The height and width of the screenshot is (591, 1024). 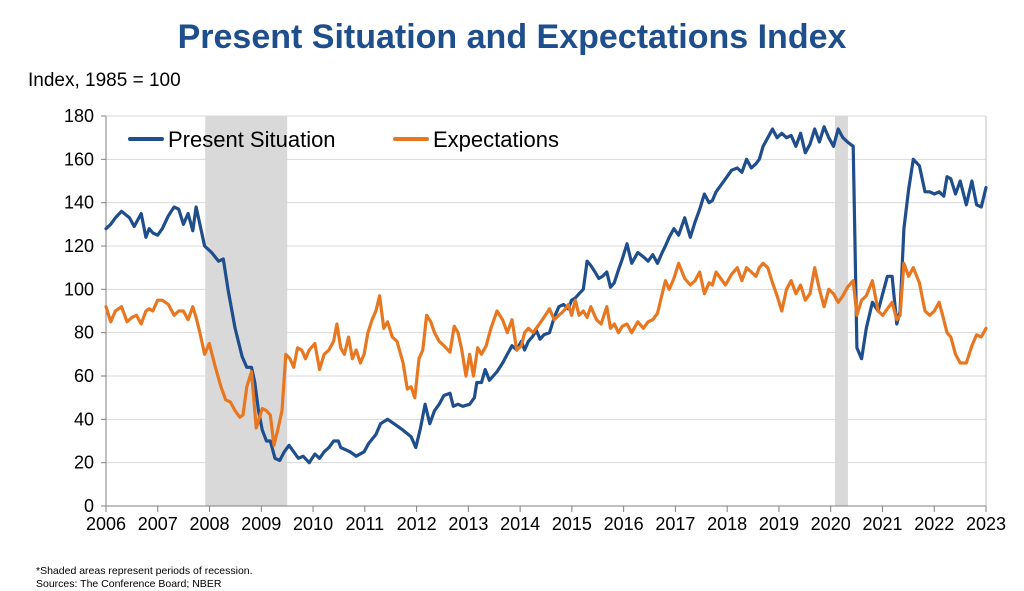 What do you see at coordinates (261, 524) in the screenshot?
I see `x-tick-label: 2009` at bounding box center [261, 524].